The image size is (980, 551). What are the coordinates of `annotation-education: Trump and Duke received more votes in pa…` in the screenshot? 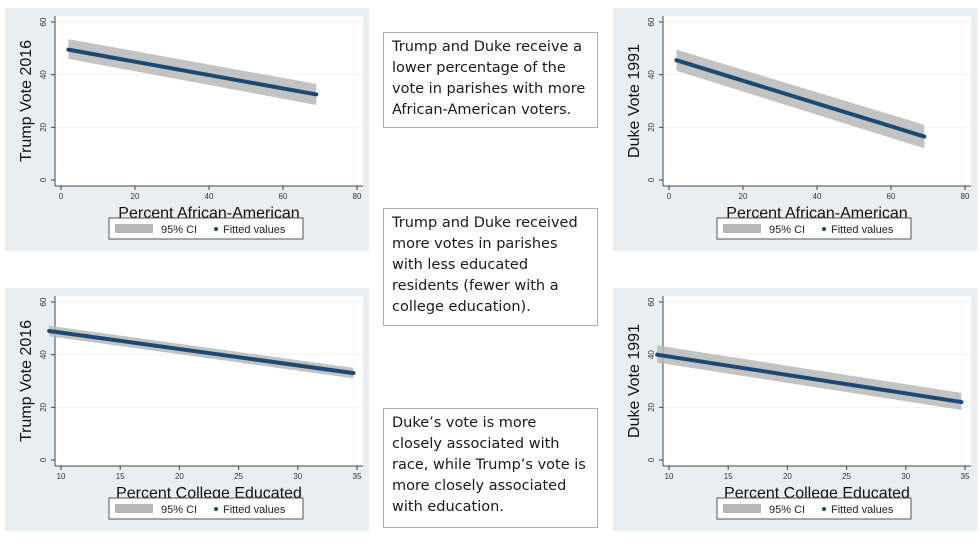 It's located at (490, 267).